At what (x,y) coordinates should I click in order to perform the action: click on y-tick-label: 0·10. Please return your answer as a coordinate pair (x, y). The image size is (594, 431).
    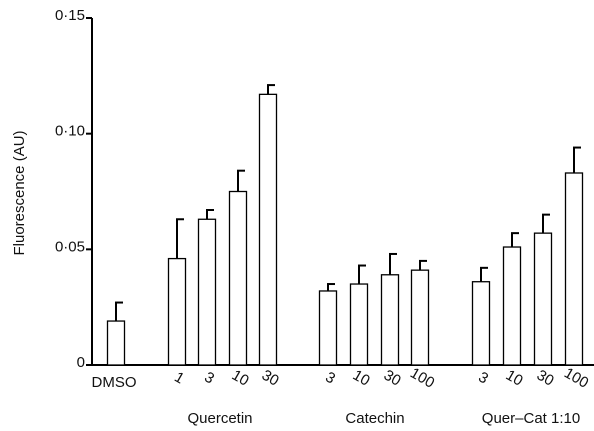
    Looking at the image, I should click on (70, 131).